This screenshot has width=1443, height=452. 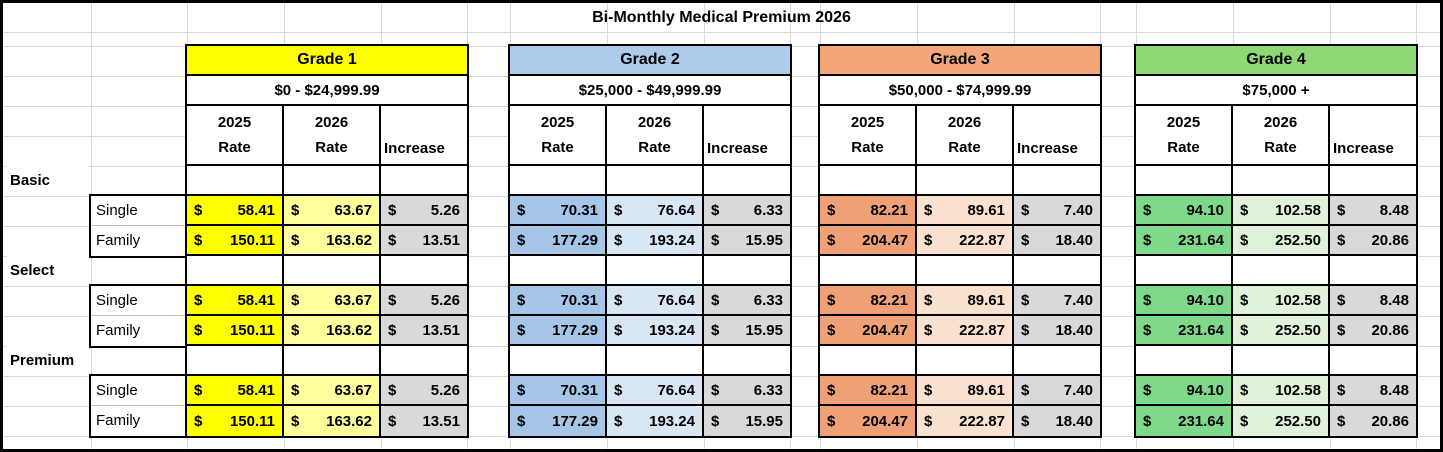 I want to click on premium-family-2025-cell: $231.64, so click(x=1184, y=421).